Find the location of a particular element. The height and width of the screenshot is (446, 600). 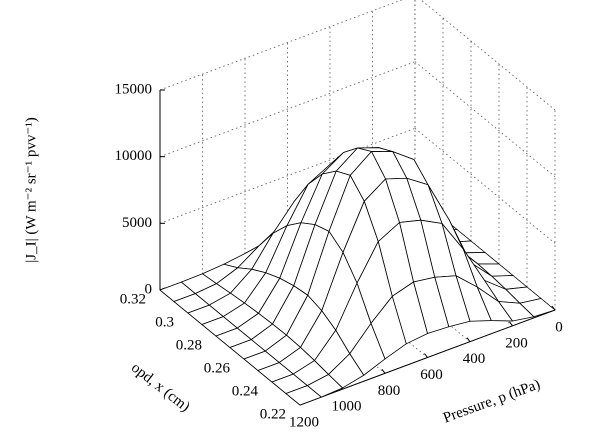

y-tick-label: 200 is located at coordinates (516, 343).